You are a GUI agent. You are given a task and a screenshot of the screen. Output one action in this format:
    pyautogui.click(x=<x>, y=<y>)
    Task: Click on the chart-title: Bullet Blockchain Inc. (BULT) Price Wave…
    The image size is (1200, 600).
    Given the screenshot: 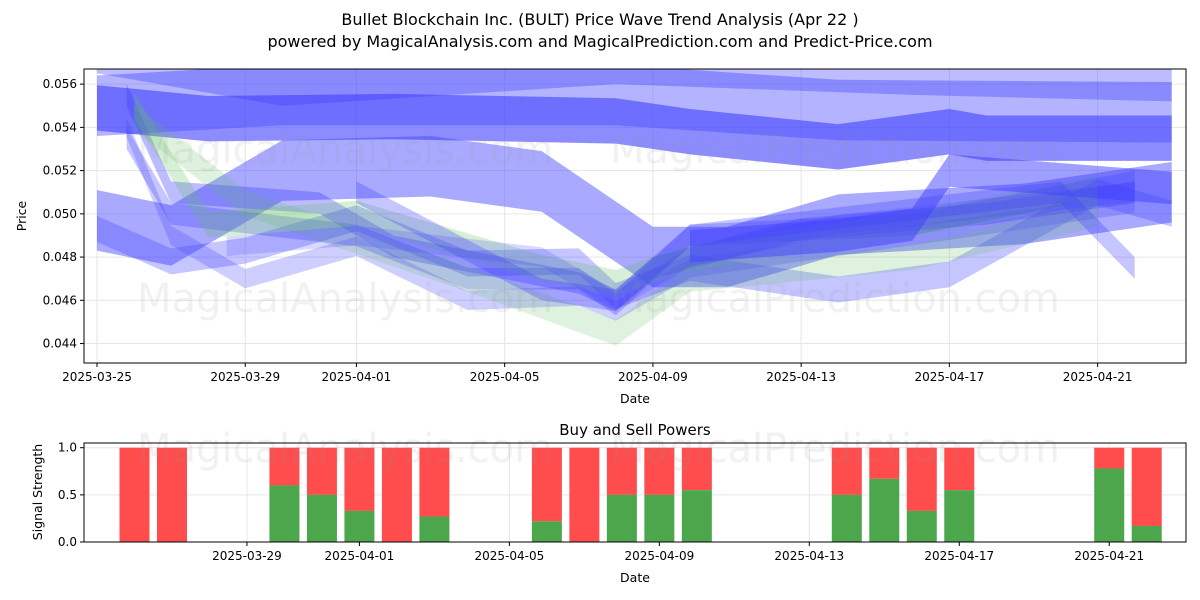 What is the action you would take?
    pyautogui.click(x=599, y=19)
    